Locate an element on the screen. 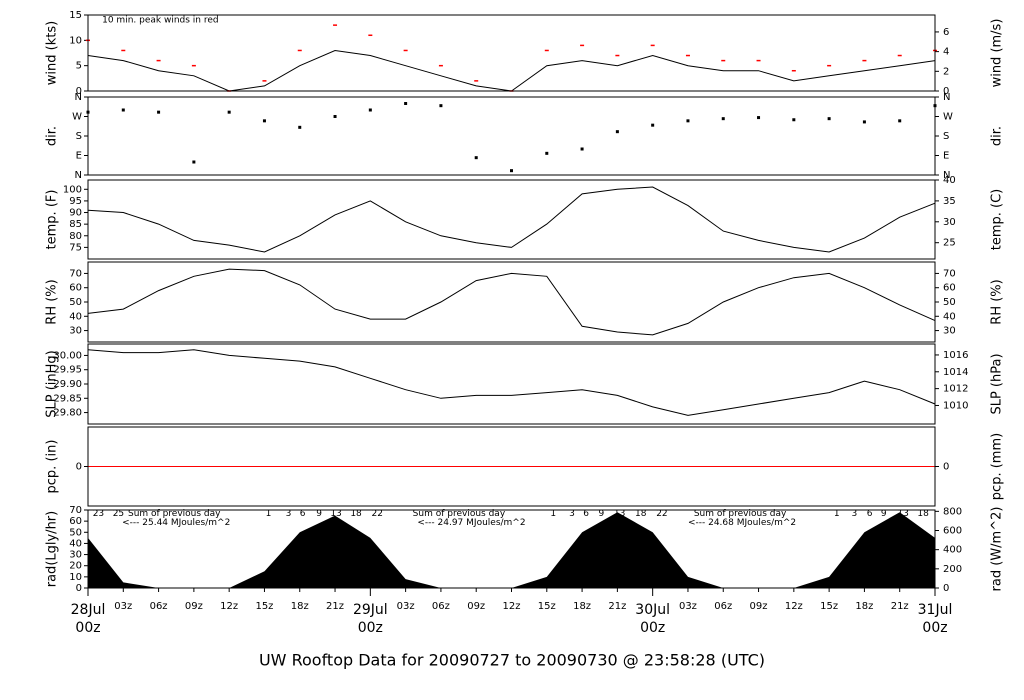 This screenshot has width=1024, height=700. y2-tick-label: 1016 is located at coordinates (955, 355).